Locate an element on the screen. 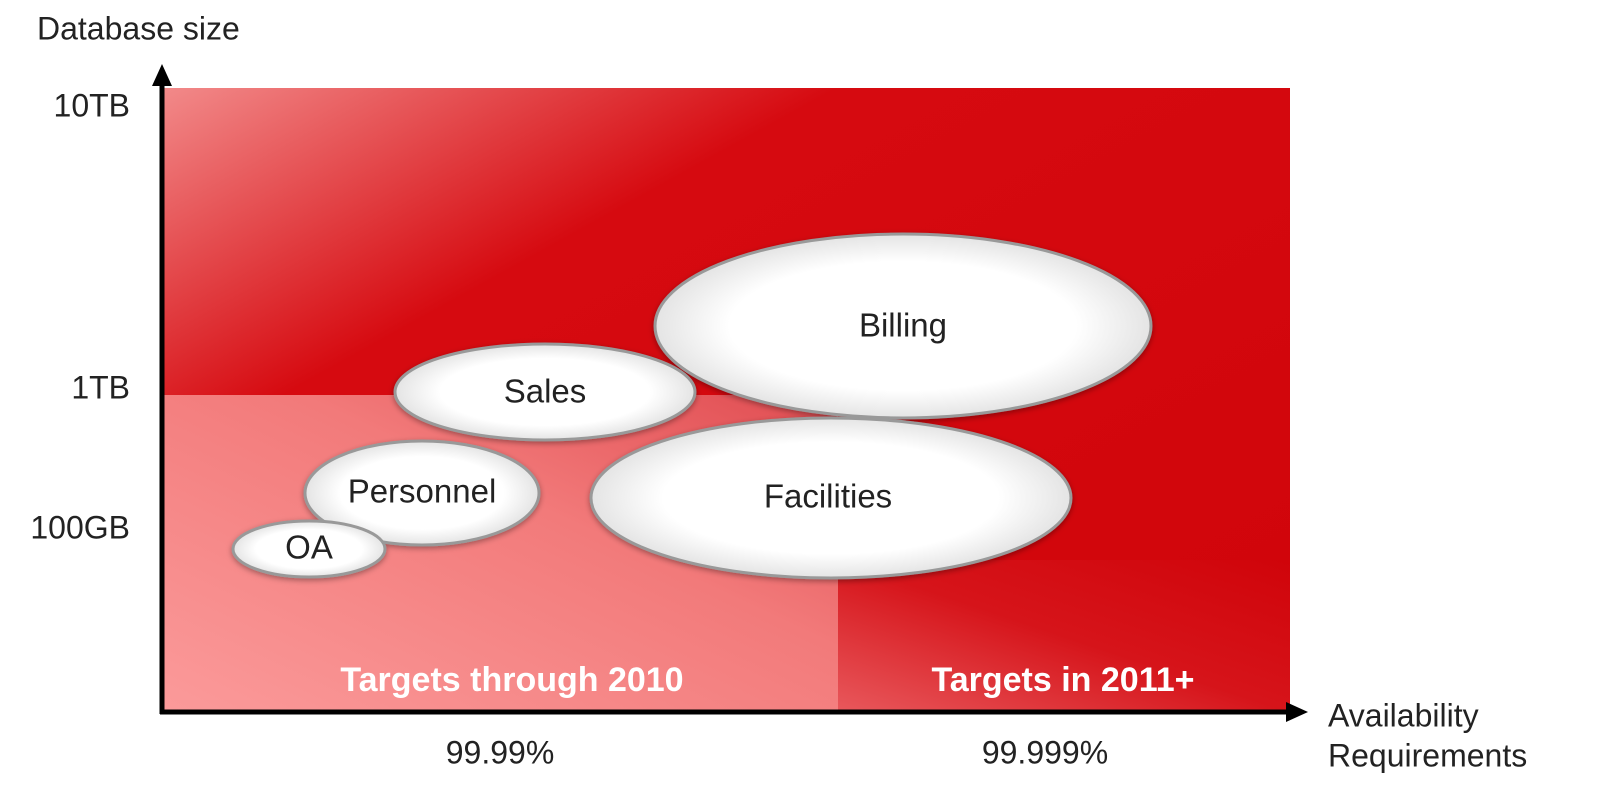  y-axis-arrow is located at coordinates (162, 75).